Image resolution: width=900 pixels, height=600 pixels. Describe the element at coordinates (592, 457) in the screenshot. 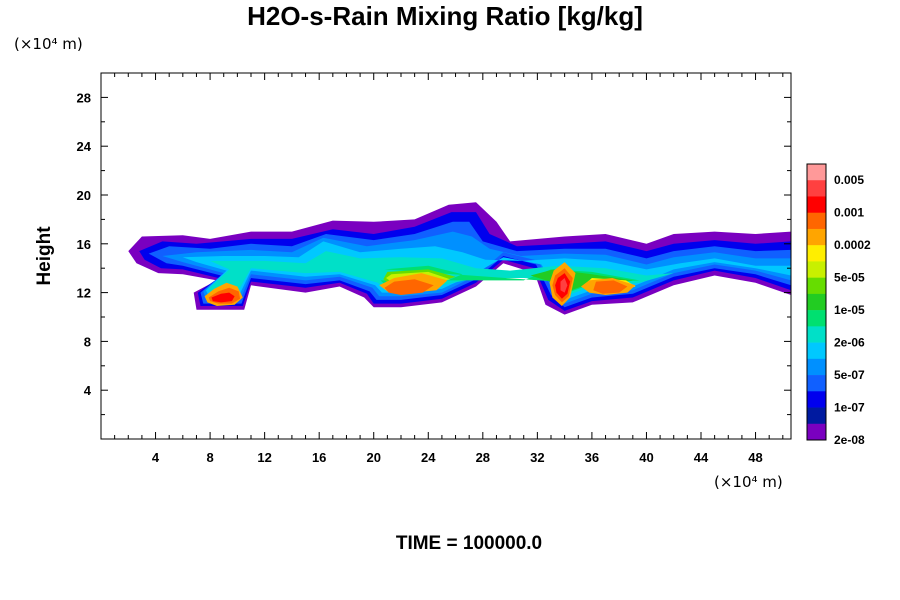

I see `x-tick-label: 36` at that location.